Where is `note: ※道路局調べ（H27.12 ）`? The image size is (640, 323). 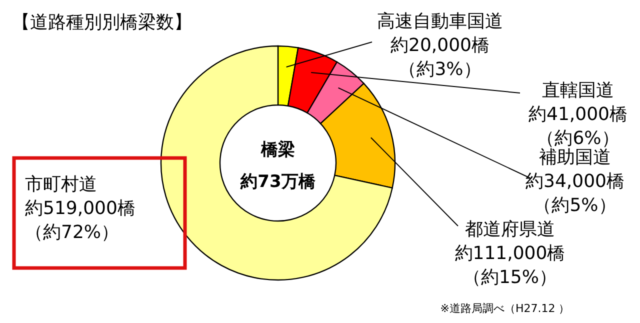 note: ※道路局調べ（H27.12 ） is located at coordinates (505, 308).